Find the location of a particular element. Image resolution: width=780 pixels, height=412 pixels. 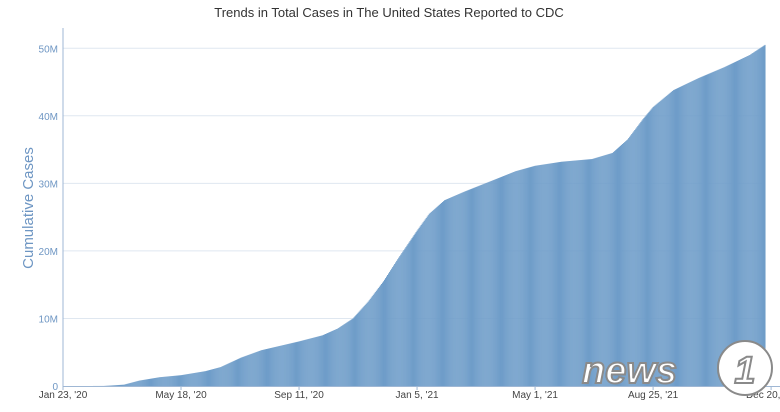

watermark-badge-number: 1 is located at coordinates (744, 371).